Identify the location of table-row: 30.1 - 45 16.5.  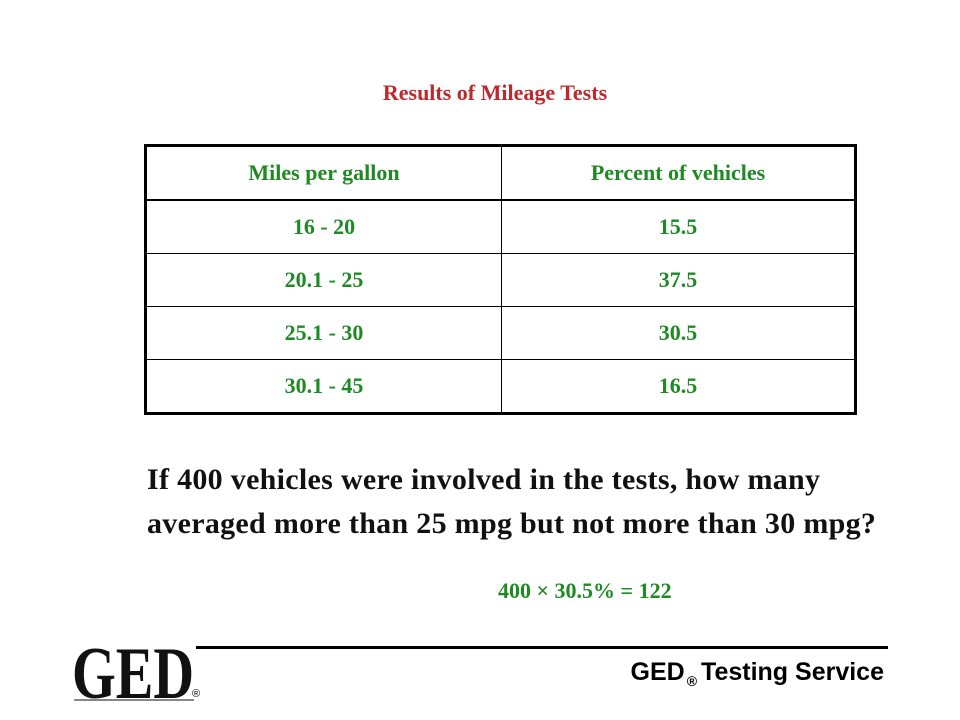
(500, 386).